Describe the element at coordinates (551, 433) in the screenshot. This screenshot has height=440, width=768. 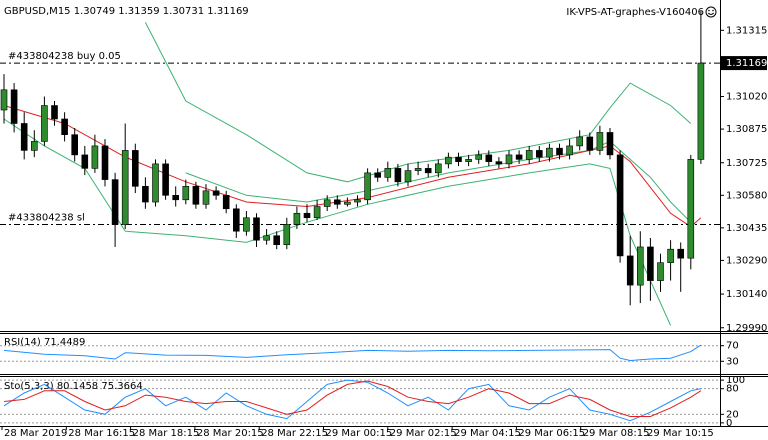
I see `x-tick-label: 29 Mar 06:15` at that location.